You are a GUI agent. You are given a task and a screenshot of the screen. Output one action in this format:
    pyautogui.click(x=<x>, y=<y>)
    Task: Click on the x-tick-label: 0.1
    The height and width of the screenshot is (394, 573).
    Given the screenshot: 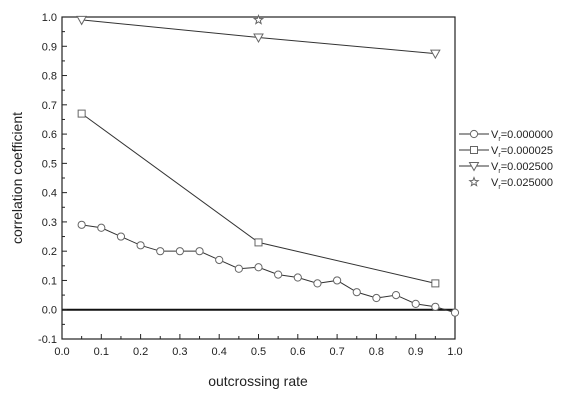 What is the action you would take?
    pyautogui.click(x=101, y=352)
    